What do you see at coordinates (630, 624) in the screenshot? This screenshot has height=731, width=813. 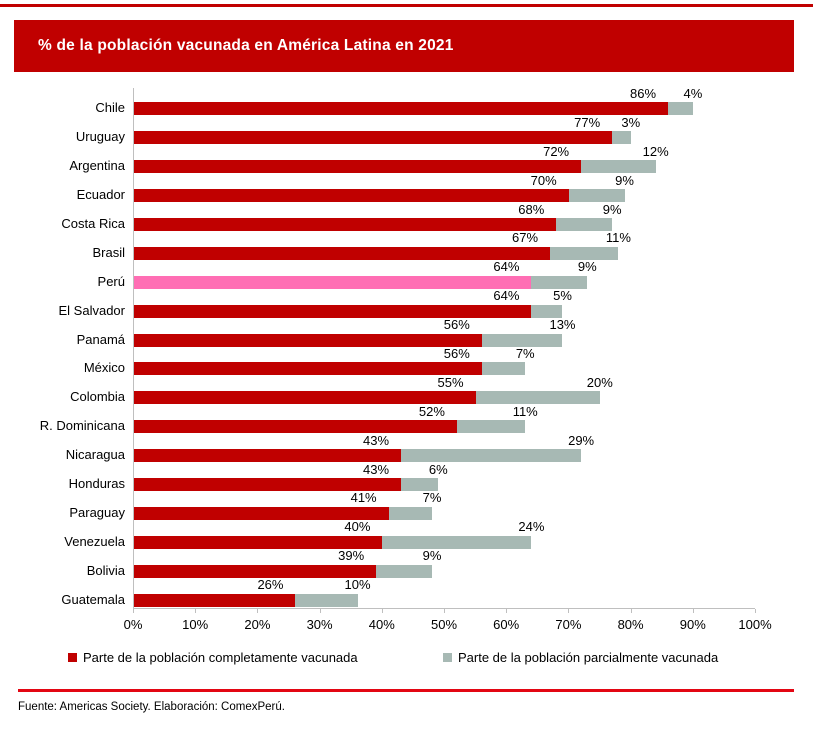 I see `axis-tick-label: 80%` at bounding box center [630, 624].